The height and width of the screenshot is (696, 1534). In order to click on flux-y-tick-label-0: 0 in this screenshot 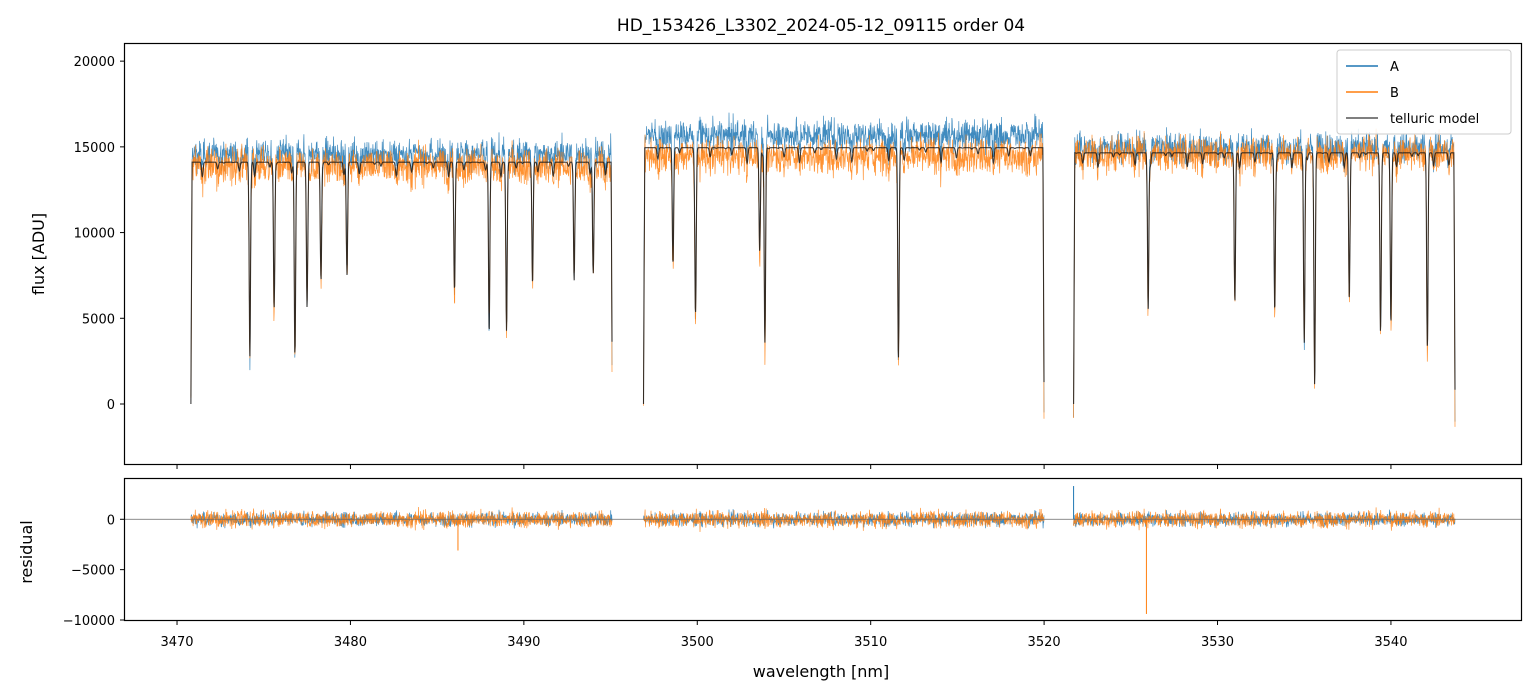, I will do `click(111, 405)`.